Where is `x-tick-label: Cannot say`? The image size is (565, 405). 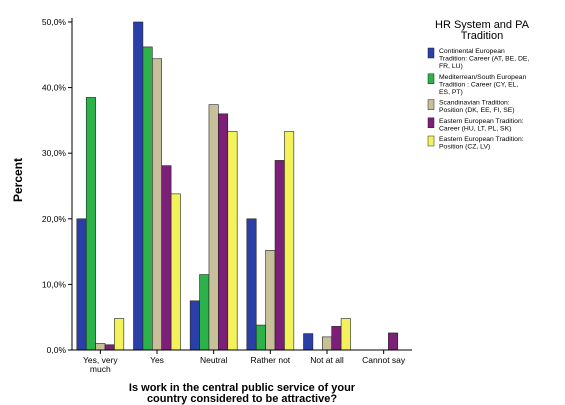 x-tick-label: Cannot say is located at coordinates (384, 360).